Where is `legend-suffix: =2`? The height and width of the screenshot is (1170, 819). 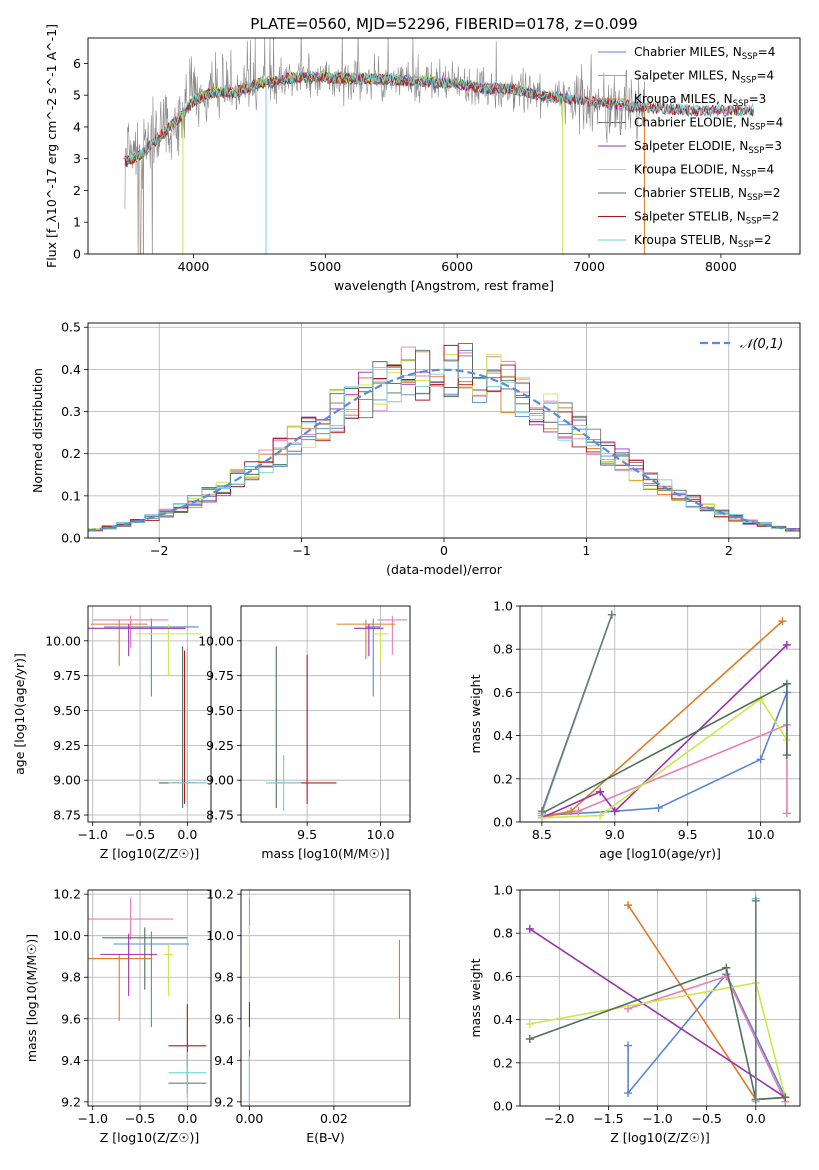 legend-suffix: =2 is located at coordinates (772, 193).